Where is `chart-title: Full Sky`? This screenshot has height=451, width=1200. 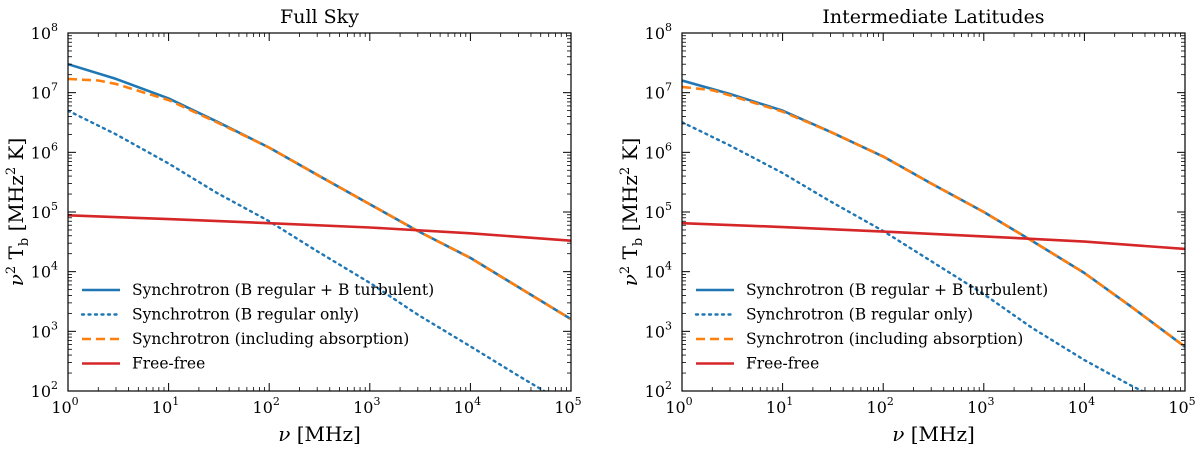 chart-title: Full Sky is located at coordinates (319, 17).